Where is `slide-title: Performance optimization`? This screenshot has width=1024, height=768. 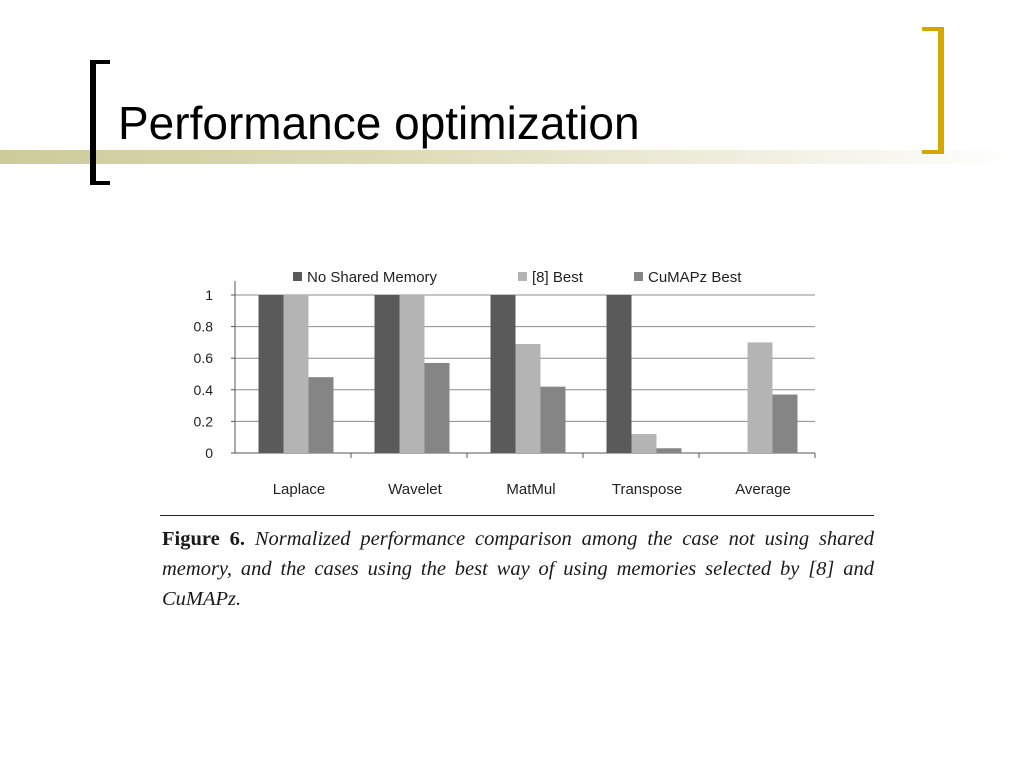
slide-title: Performance optimization is located at coordinates (379, 123).